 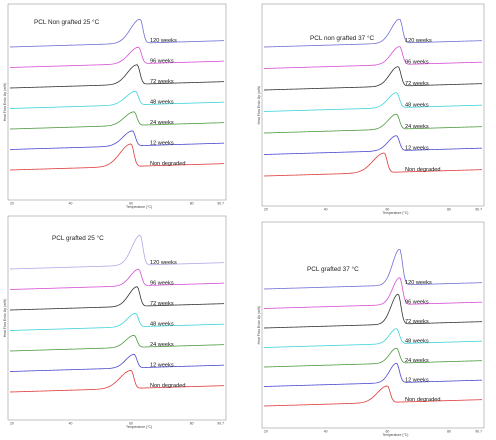 I want to click on chart-title: PCL grafted 37 °C, so click(x=333, y=269).